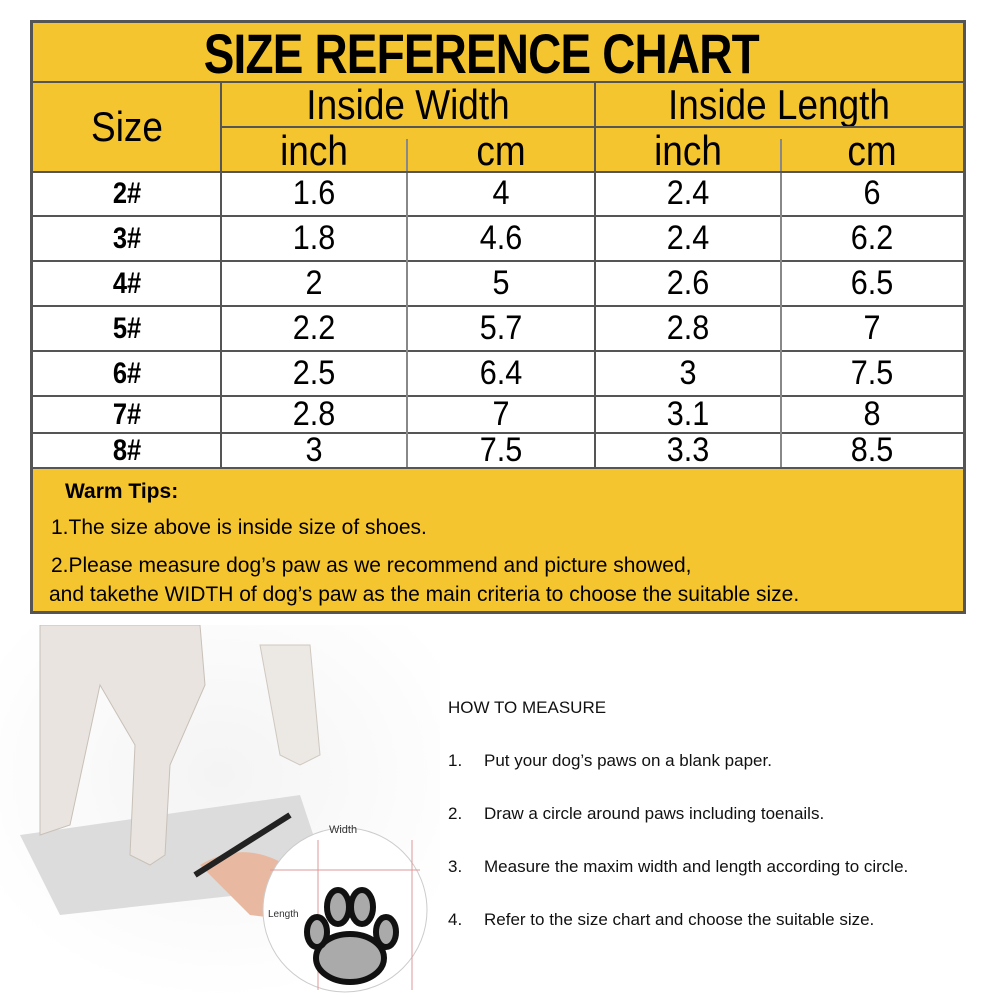 The height and width of the screenshot is (1000, 1000). What do you see at coordinates (501, 283) in the screenshot?
I see `cell-w-cm: 5` at bounding box center [501, 283].